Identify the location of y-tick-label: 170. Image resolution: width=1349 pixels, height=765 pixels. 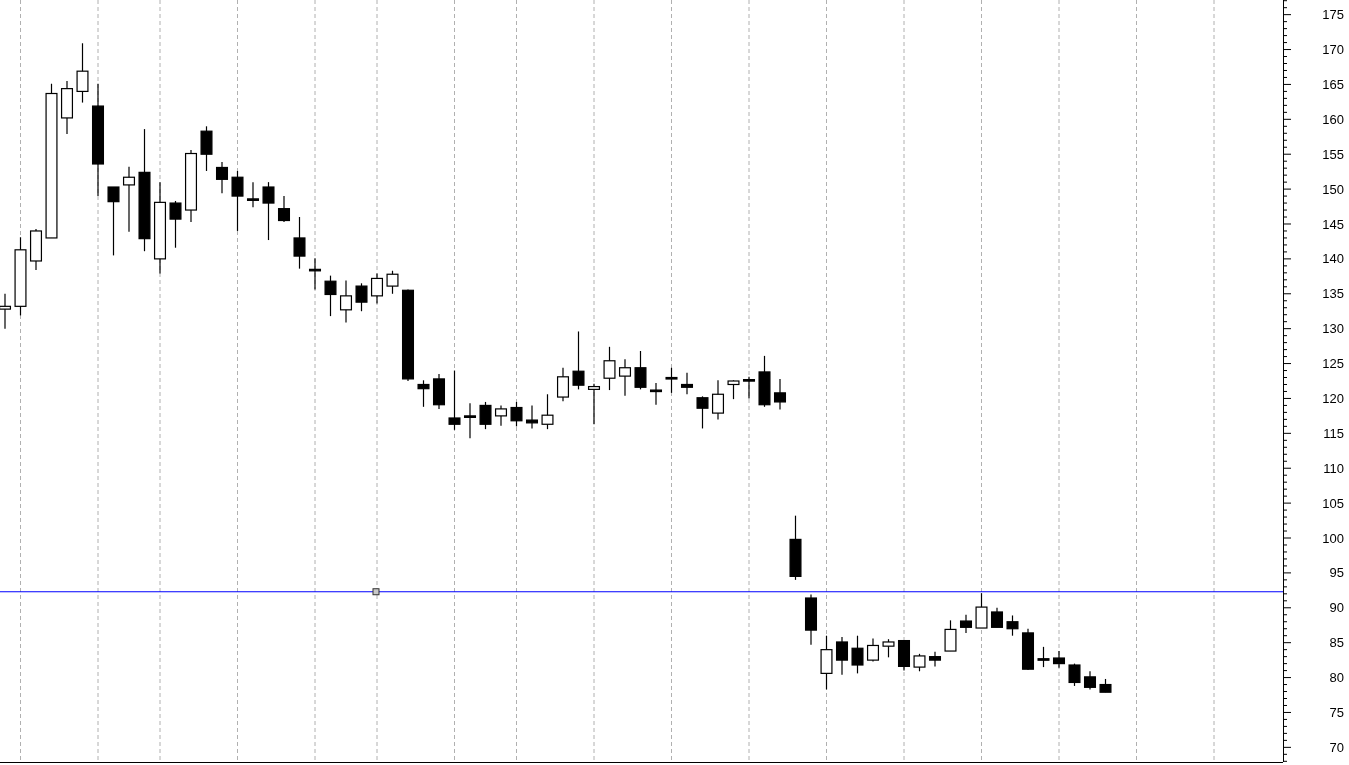
(1333, 50).